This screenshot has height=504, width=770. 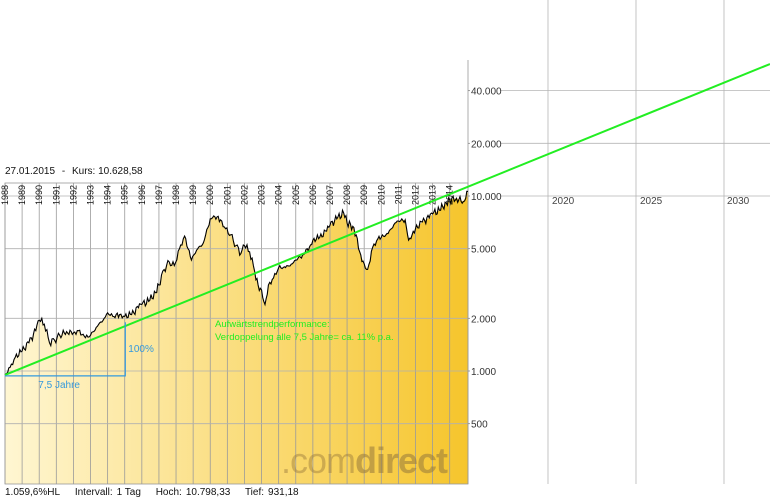 I want to click on doubling-bracket, so click(x=65, y=349).